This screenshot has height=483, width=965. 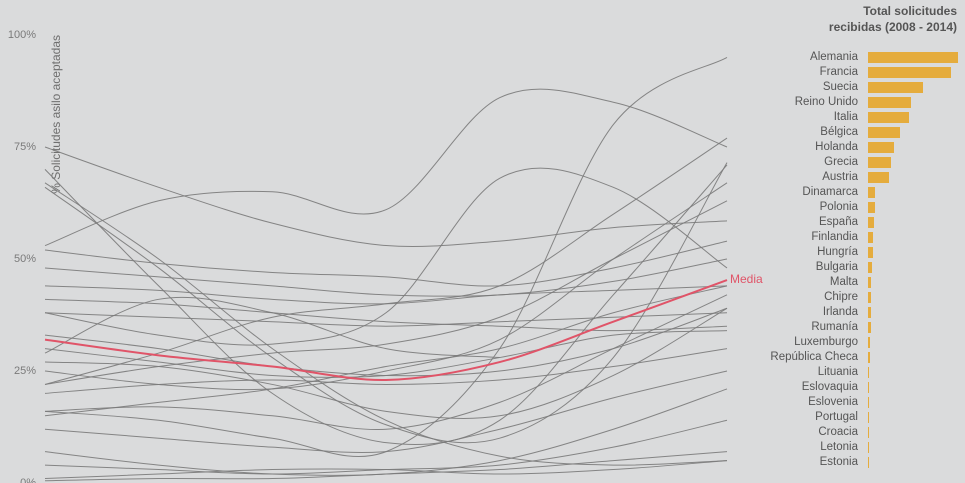 I want to click on bar-row: Polonia, so click(x=852, y=207).